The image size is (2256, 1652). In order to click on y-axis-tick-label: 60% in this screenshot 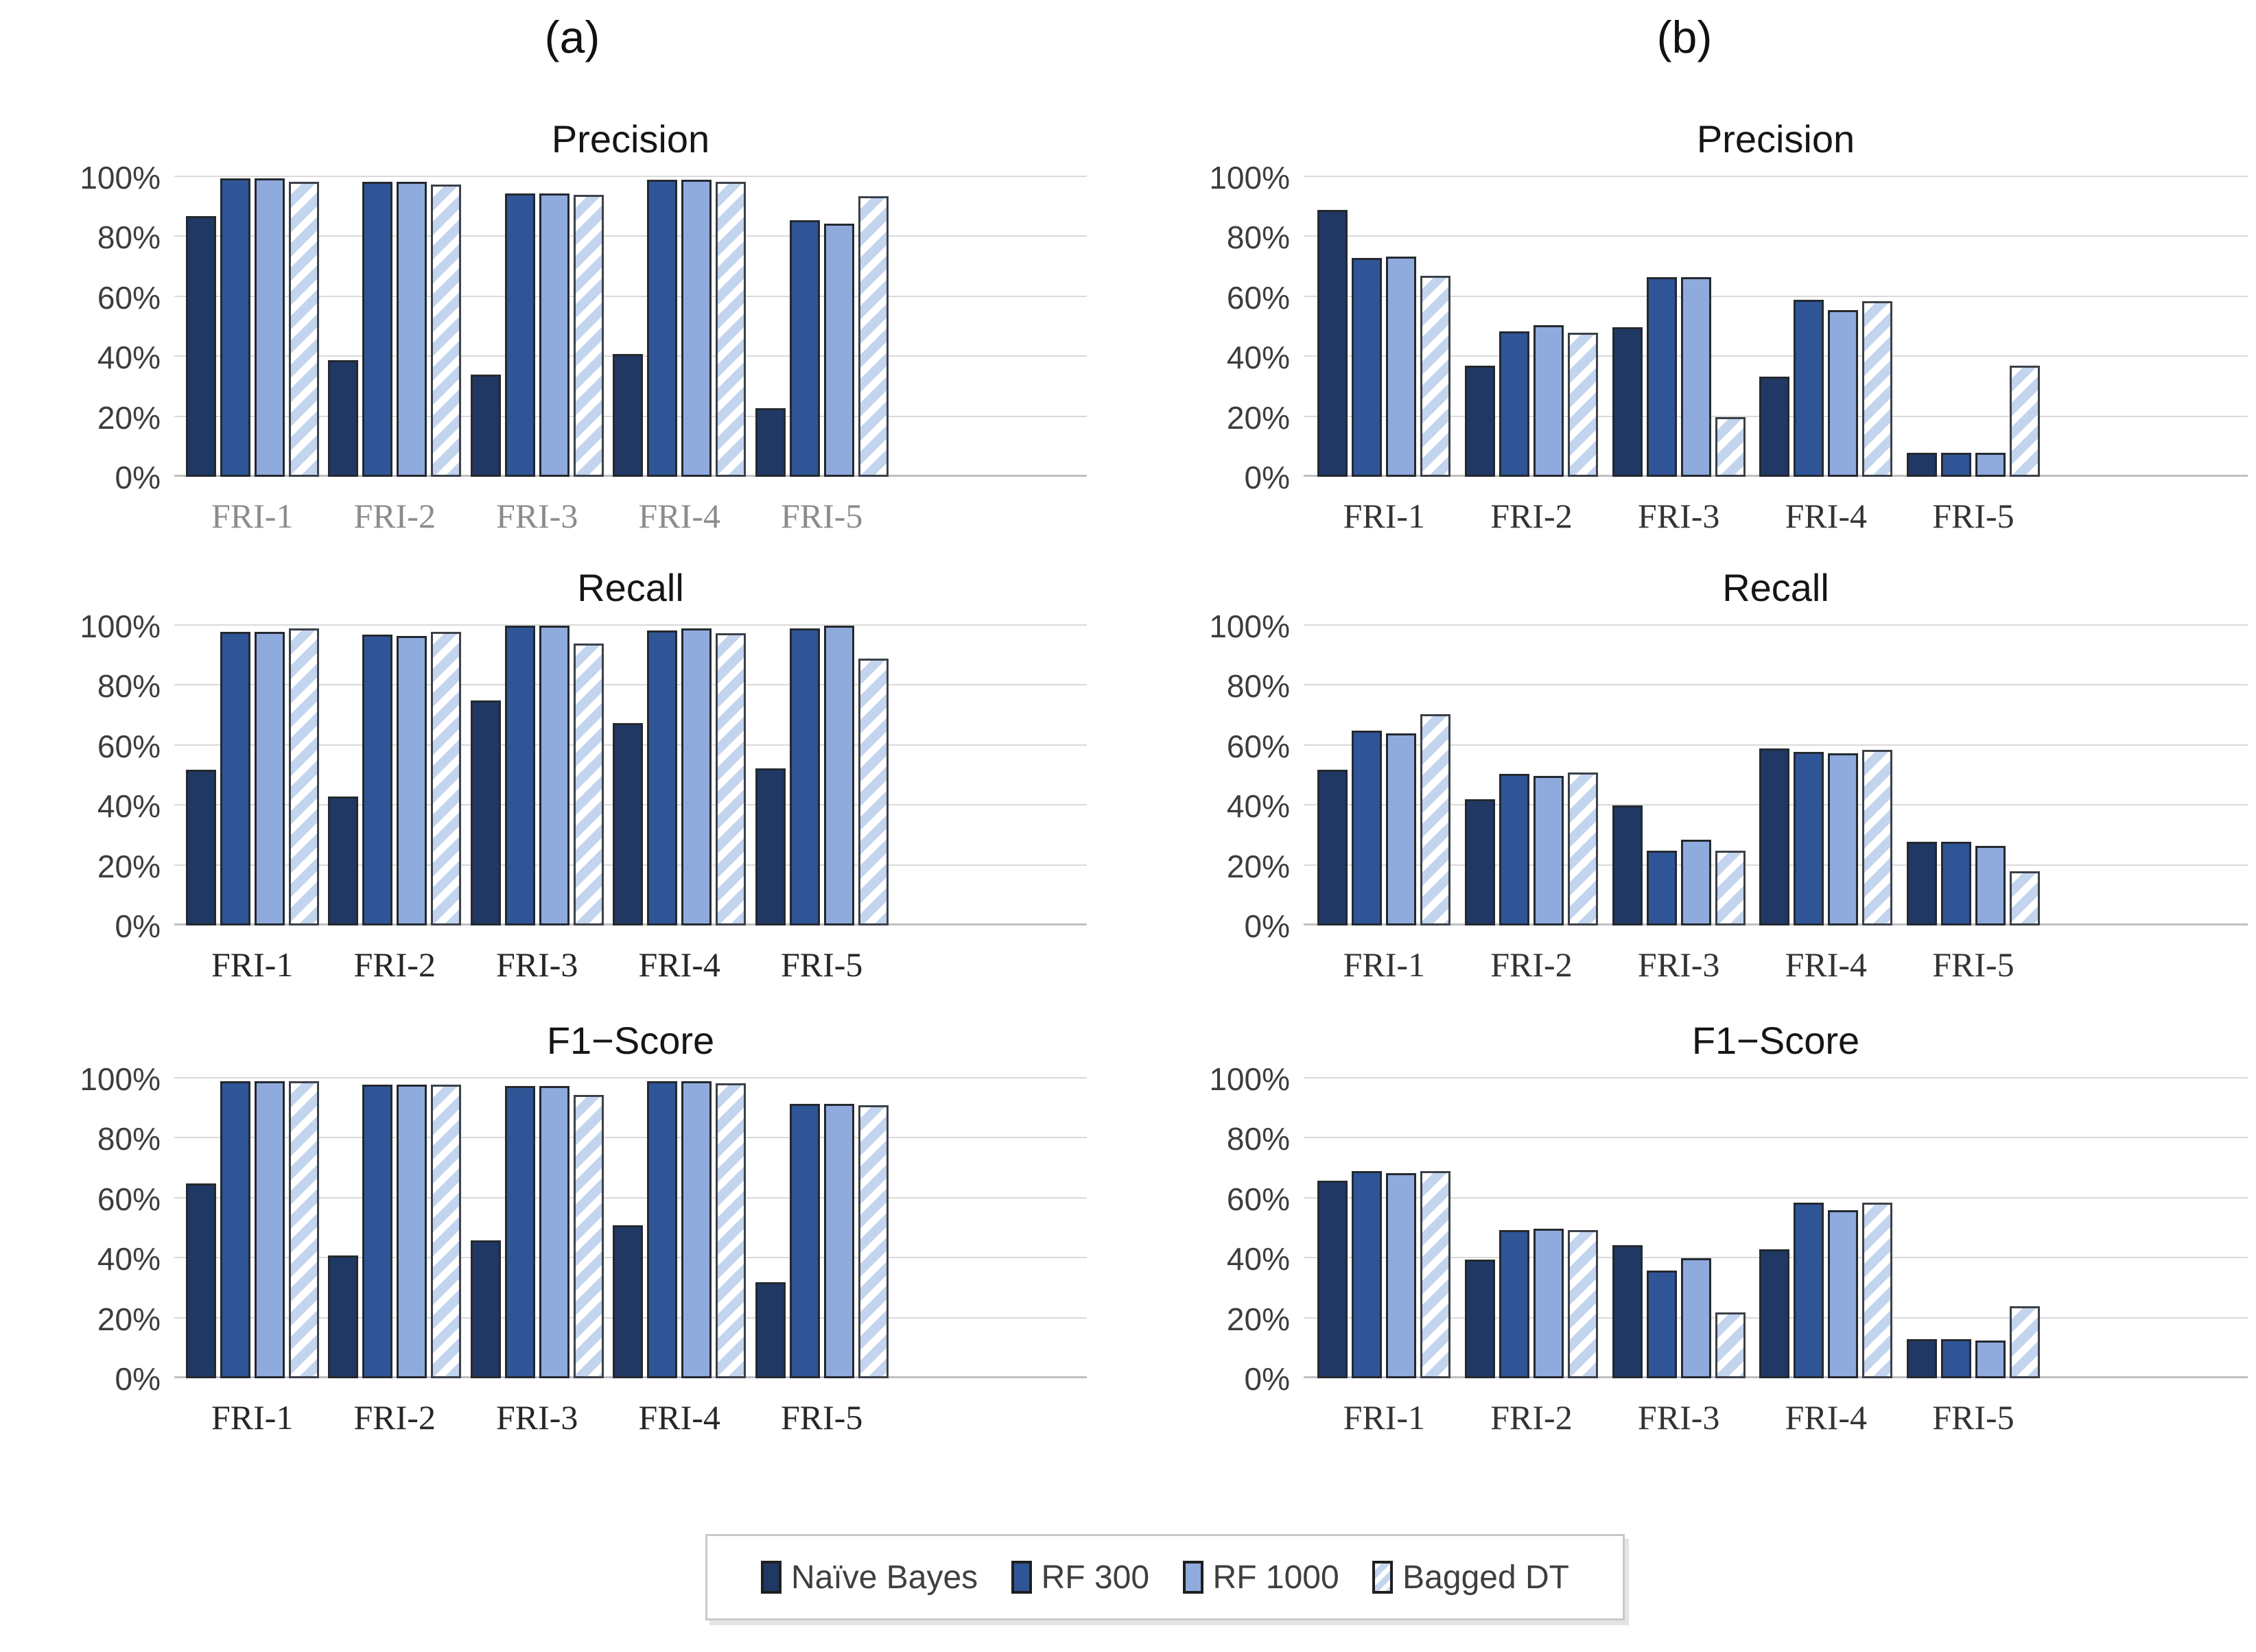, I will do `click(129, 746)`.